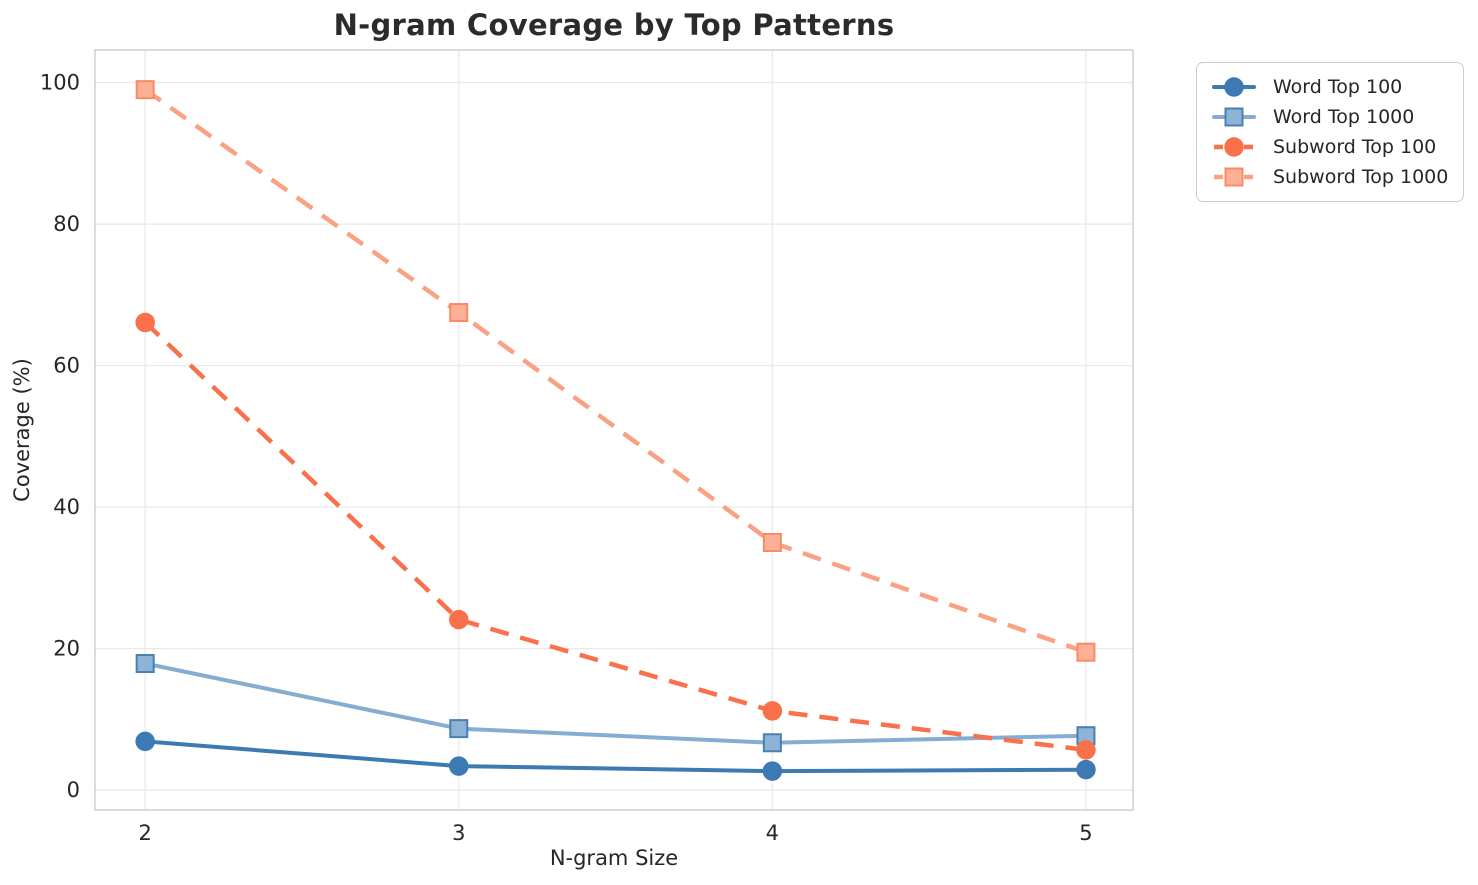 The height and width of the screenshot is (885, 1478). Describe the element at coordinates (1361, 177) in the screenshot. I see `legend-label: Subword Top 1000` at that location.